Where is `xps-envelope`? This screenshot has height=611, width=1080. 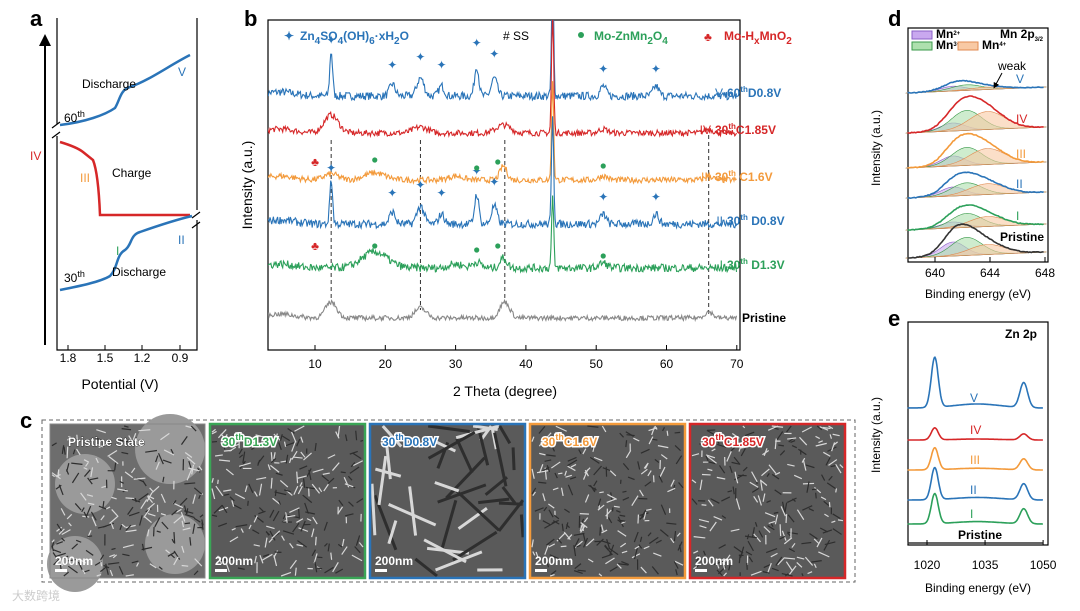
xps-envelope is located at coordinates (975, 217).